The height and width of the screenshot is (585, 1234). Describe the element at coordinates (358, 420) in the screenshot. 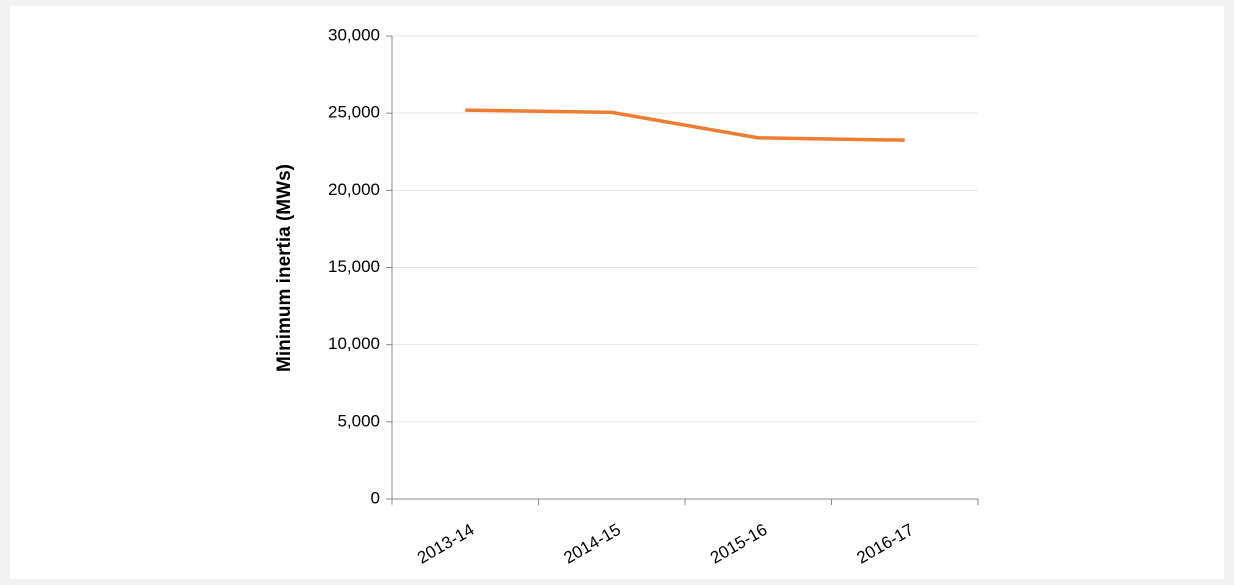

I see `y-tick-label: 5,000` at that location.